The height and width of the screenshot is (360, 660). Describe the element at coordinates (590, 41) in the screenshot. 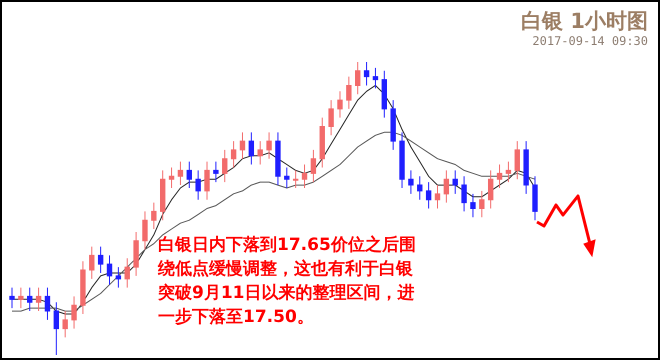

I see `text: 2017-09-14 09:30` at that location.